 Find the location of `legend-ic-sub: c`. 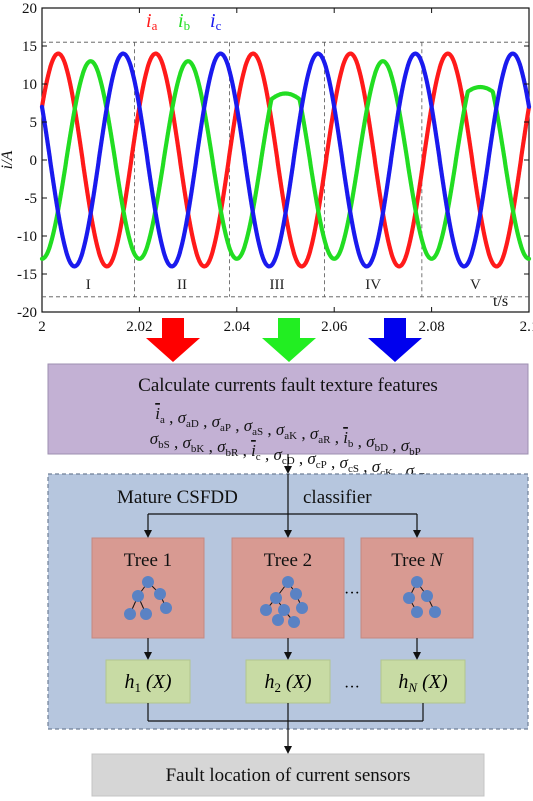

legend-ic-sub: c is located at coordinates (219, 25).